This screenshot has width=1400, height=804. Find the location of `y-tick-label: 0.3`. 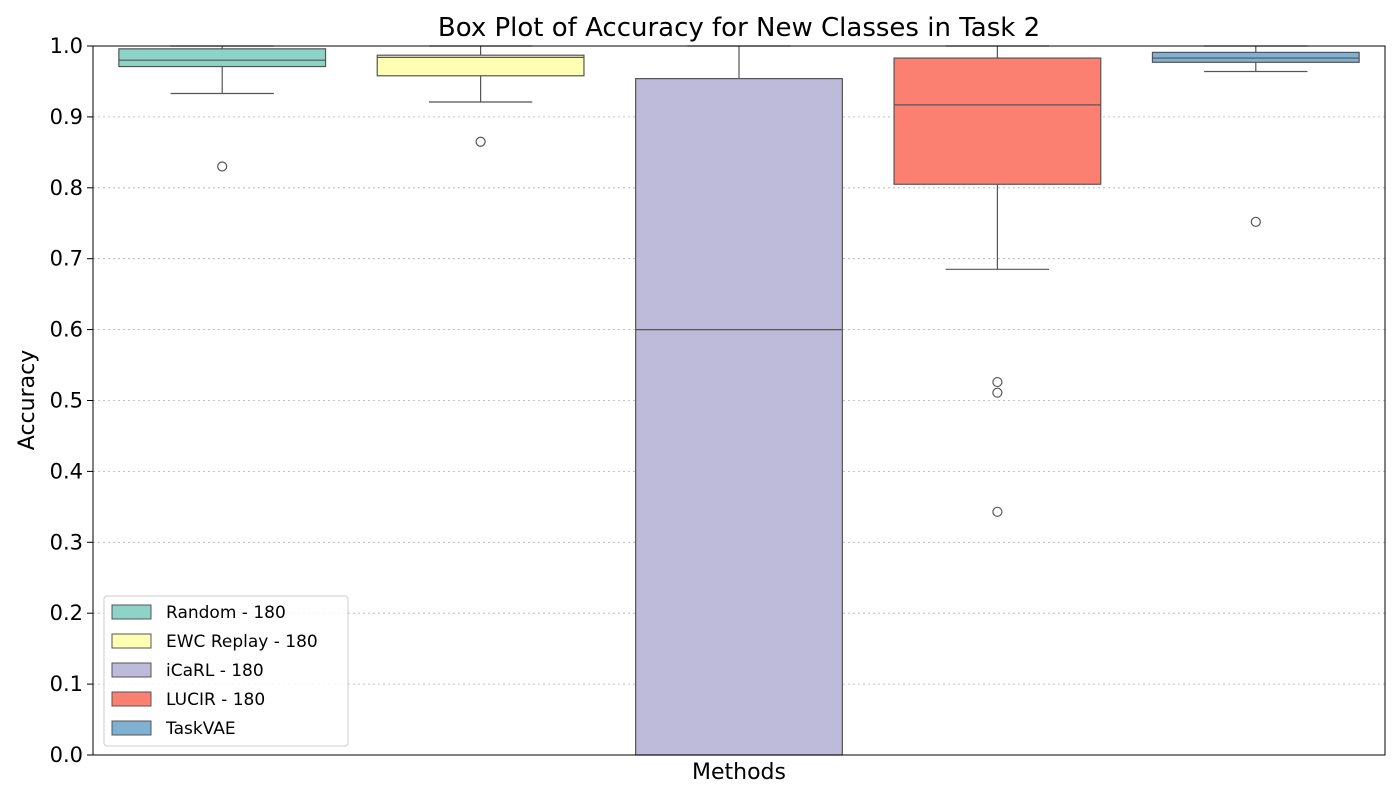

y-tick-label: 0.3 is located at coordinates (66, 542).